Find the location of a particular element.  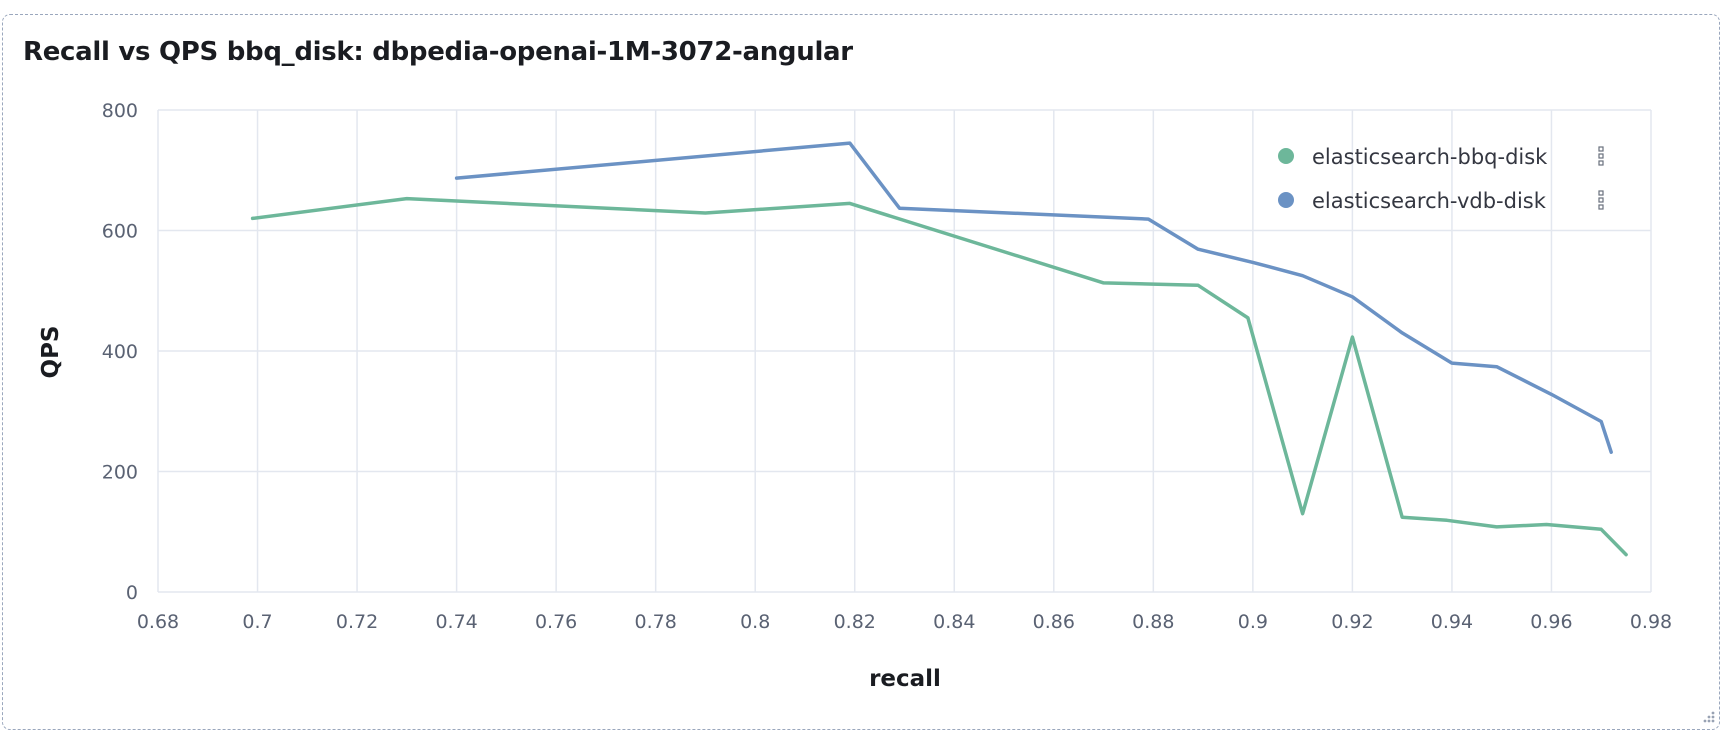

x-tick-label: 0.82 is located at coordinates (855, 622).